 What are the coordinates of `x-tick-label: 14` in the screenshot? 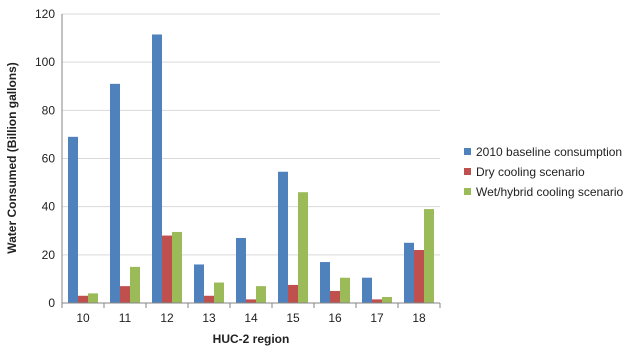 It's located at (251, 318).